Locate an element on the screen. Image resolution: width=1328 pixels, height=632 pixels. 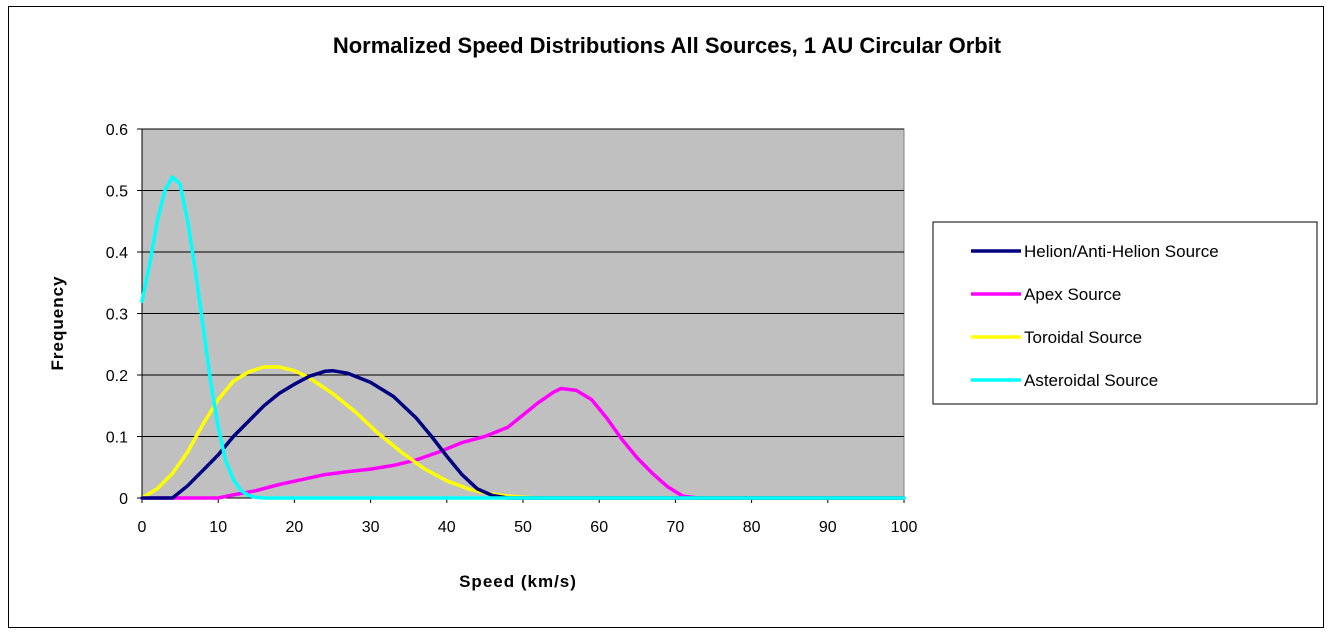
x-tick-label: 10 is located at coordinates (218, 527).